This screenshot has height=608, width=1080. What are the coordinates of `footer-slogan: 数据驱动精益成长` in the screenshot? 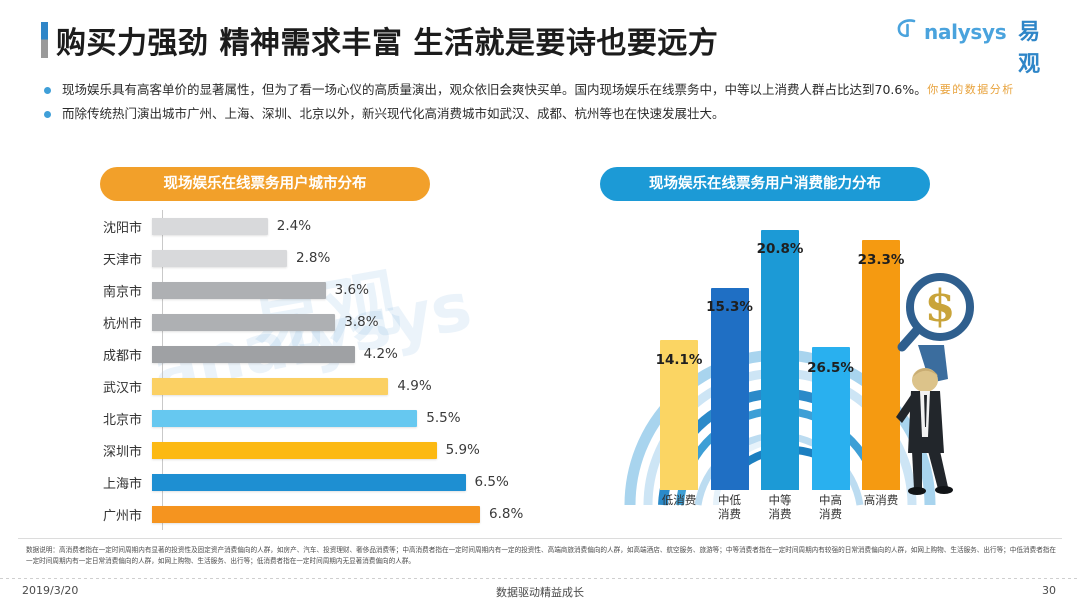 It's located at (540, 592).